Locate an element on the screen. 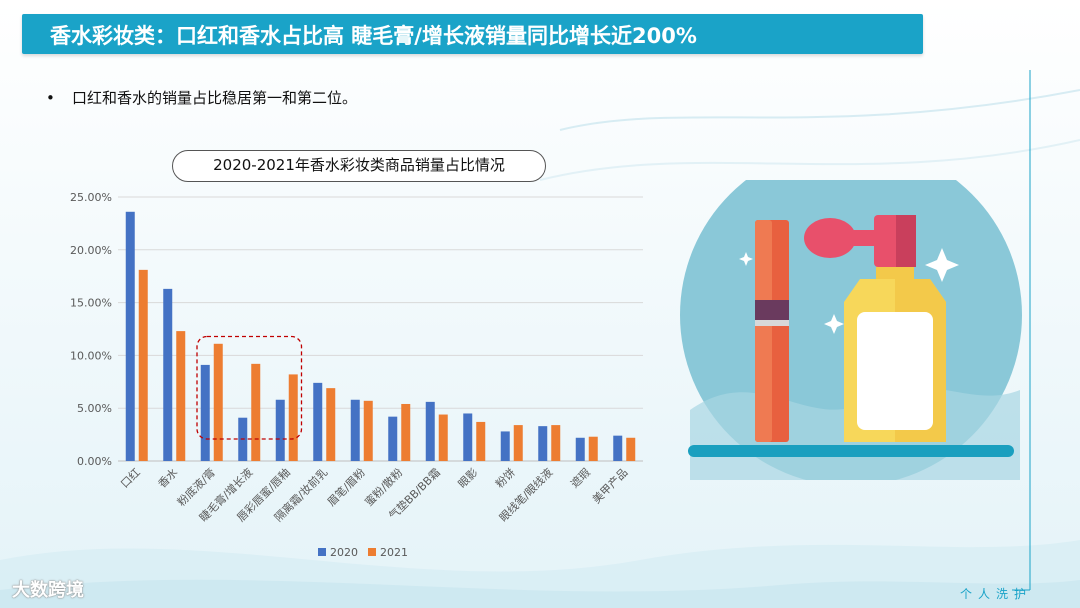 The image size is (1080, 608). x-tick-label: 遮瑕 is located at coordinates (579, 477).